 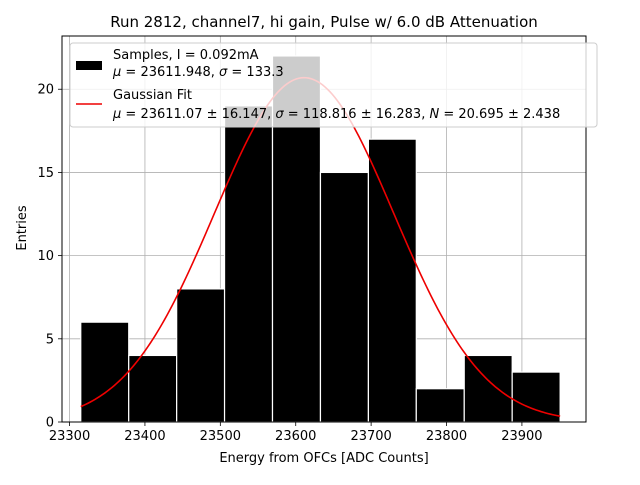 What do you see at coordinates (220, 436) in the screenshot?
I see `x-tick-label: 23500` at bounding box center [220, 436].